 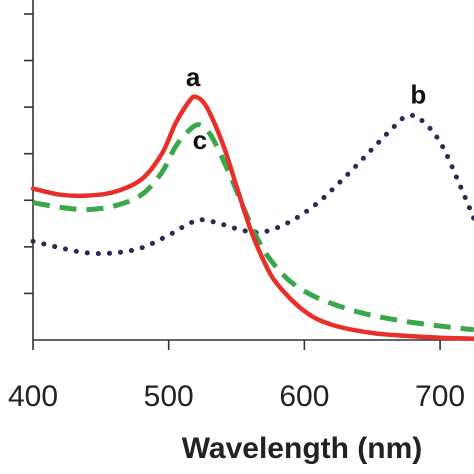 I want to click on x-tick-labels: 400 500 600 700, so click(x=236, y=396).